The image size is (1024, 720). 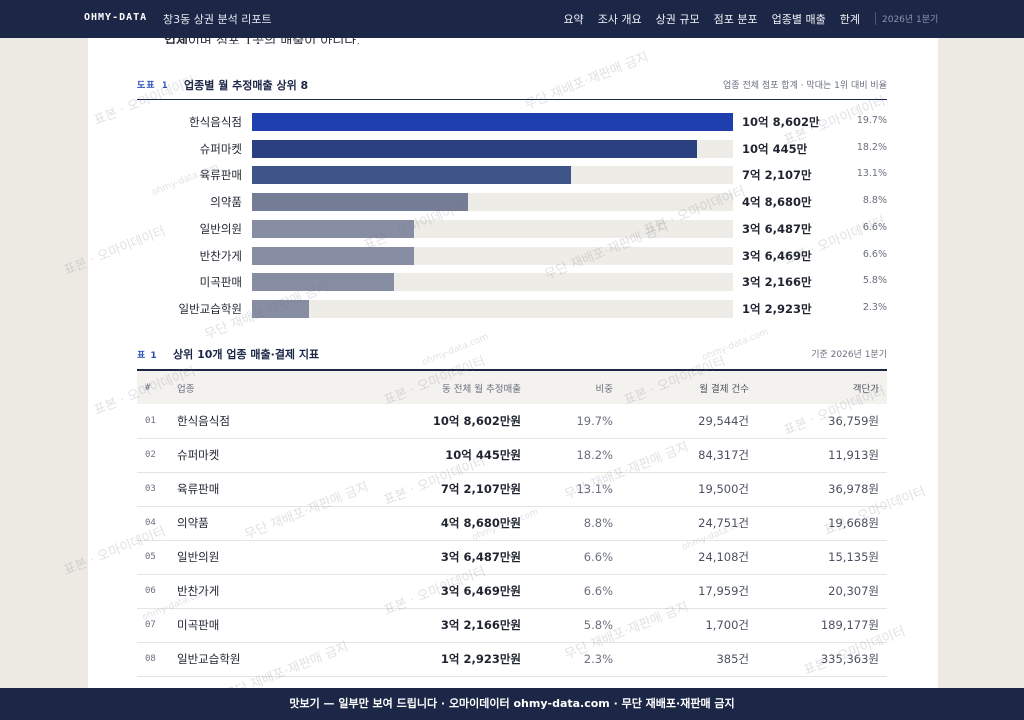 What do you see at coordinates (604, 389) in the screenshot?
I see `col-header-share: 비중` at bounding box center [604, 389].